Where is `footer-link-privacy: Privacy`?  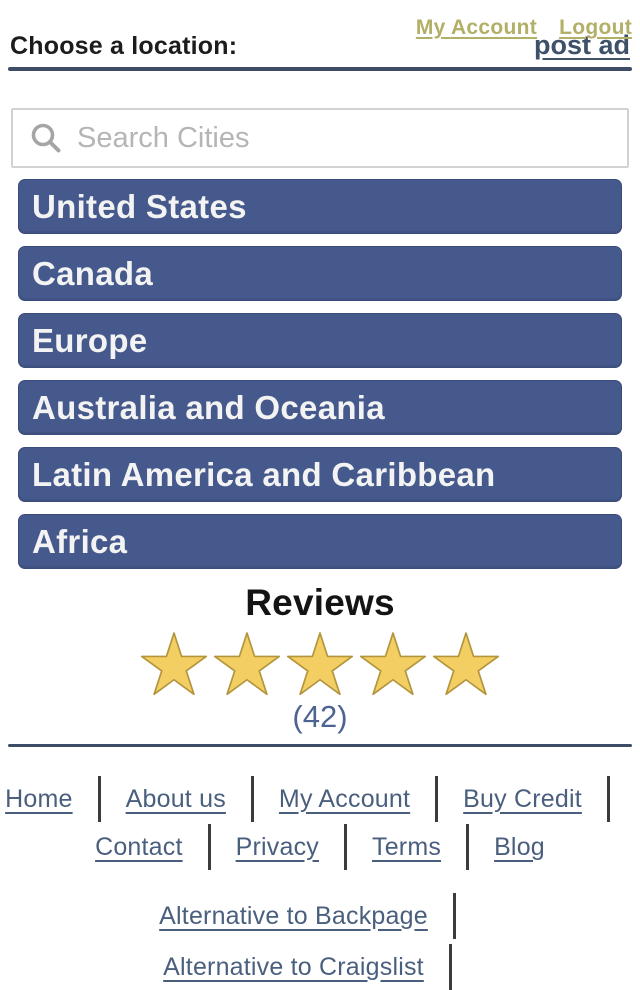 footer-link-privacy: Privacy is located at coordinates (277, 846).